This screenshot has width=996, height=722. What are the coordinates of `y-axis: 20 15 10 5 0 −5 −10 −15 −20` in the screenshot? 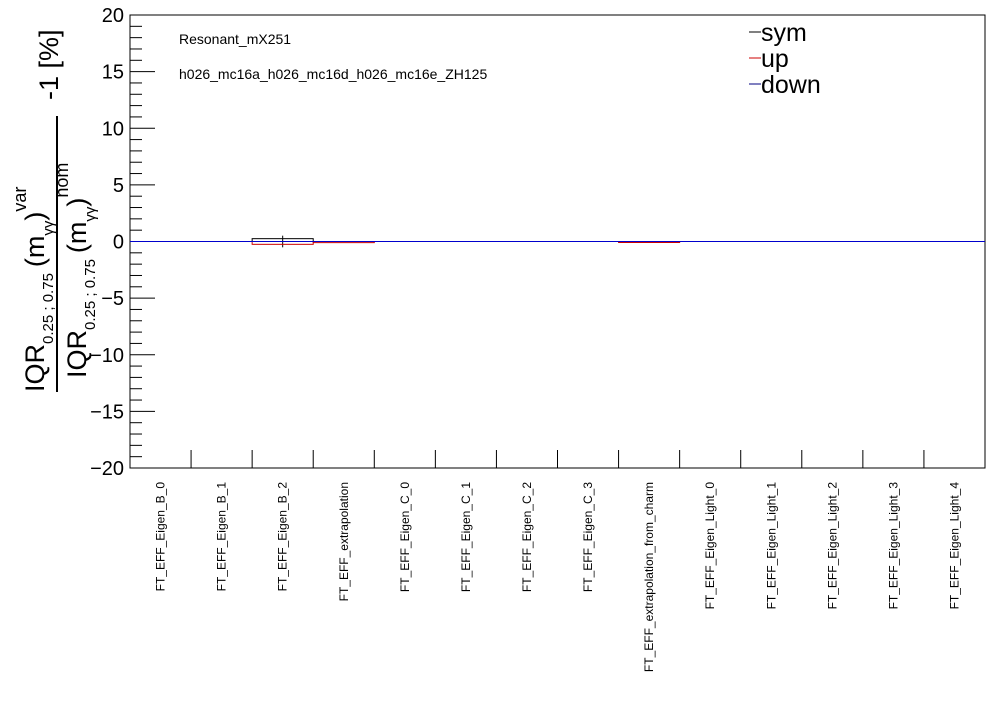 It's located at (122, 242).